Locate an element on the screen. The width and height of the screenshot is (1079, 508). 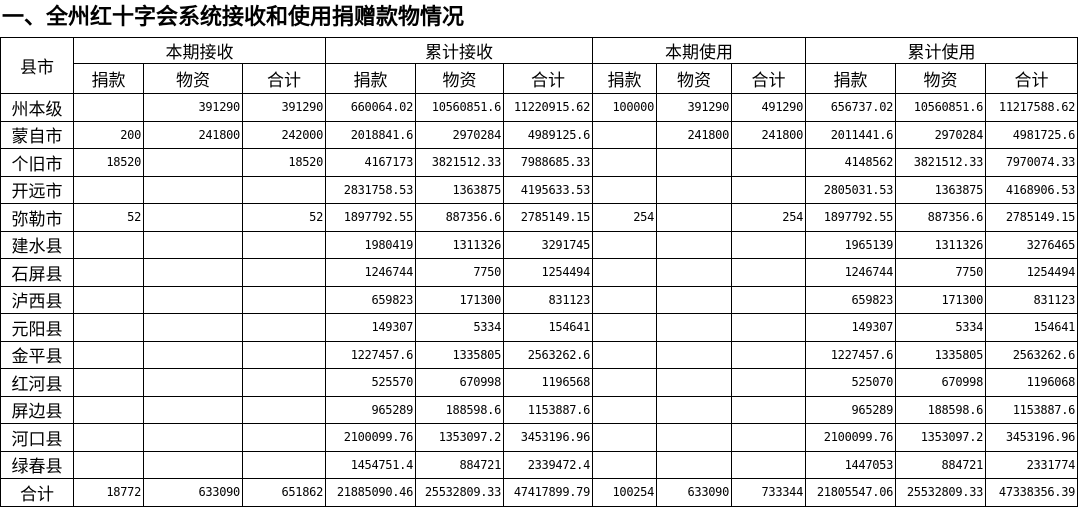
table-cell: 3276465 is located at coordinates (1032, 244).